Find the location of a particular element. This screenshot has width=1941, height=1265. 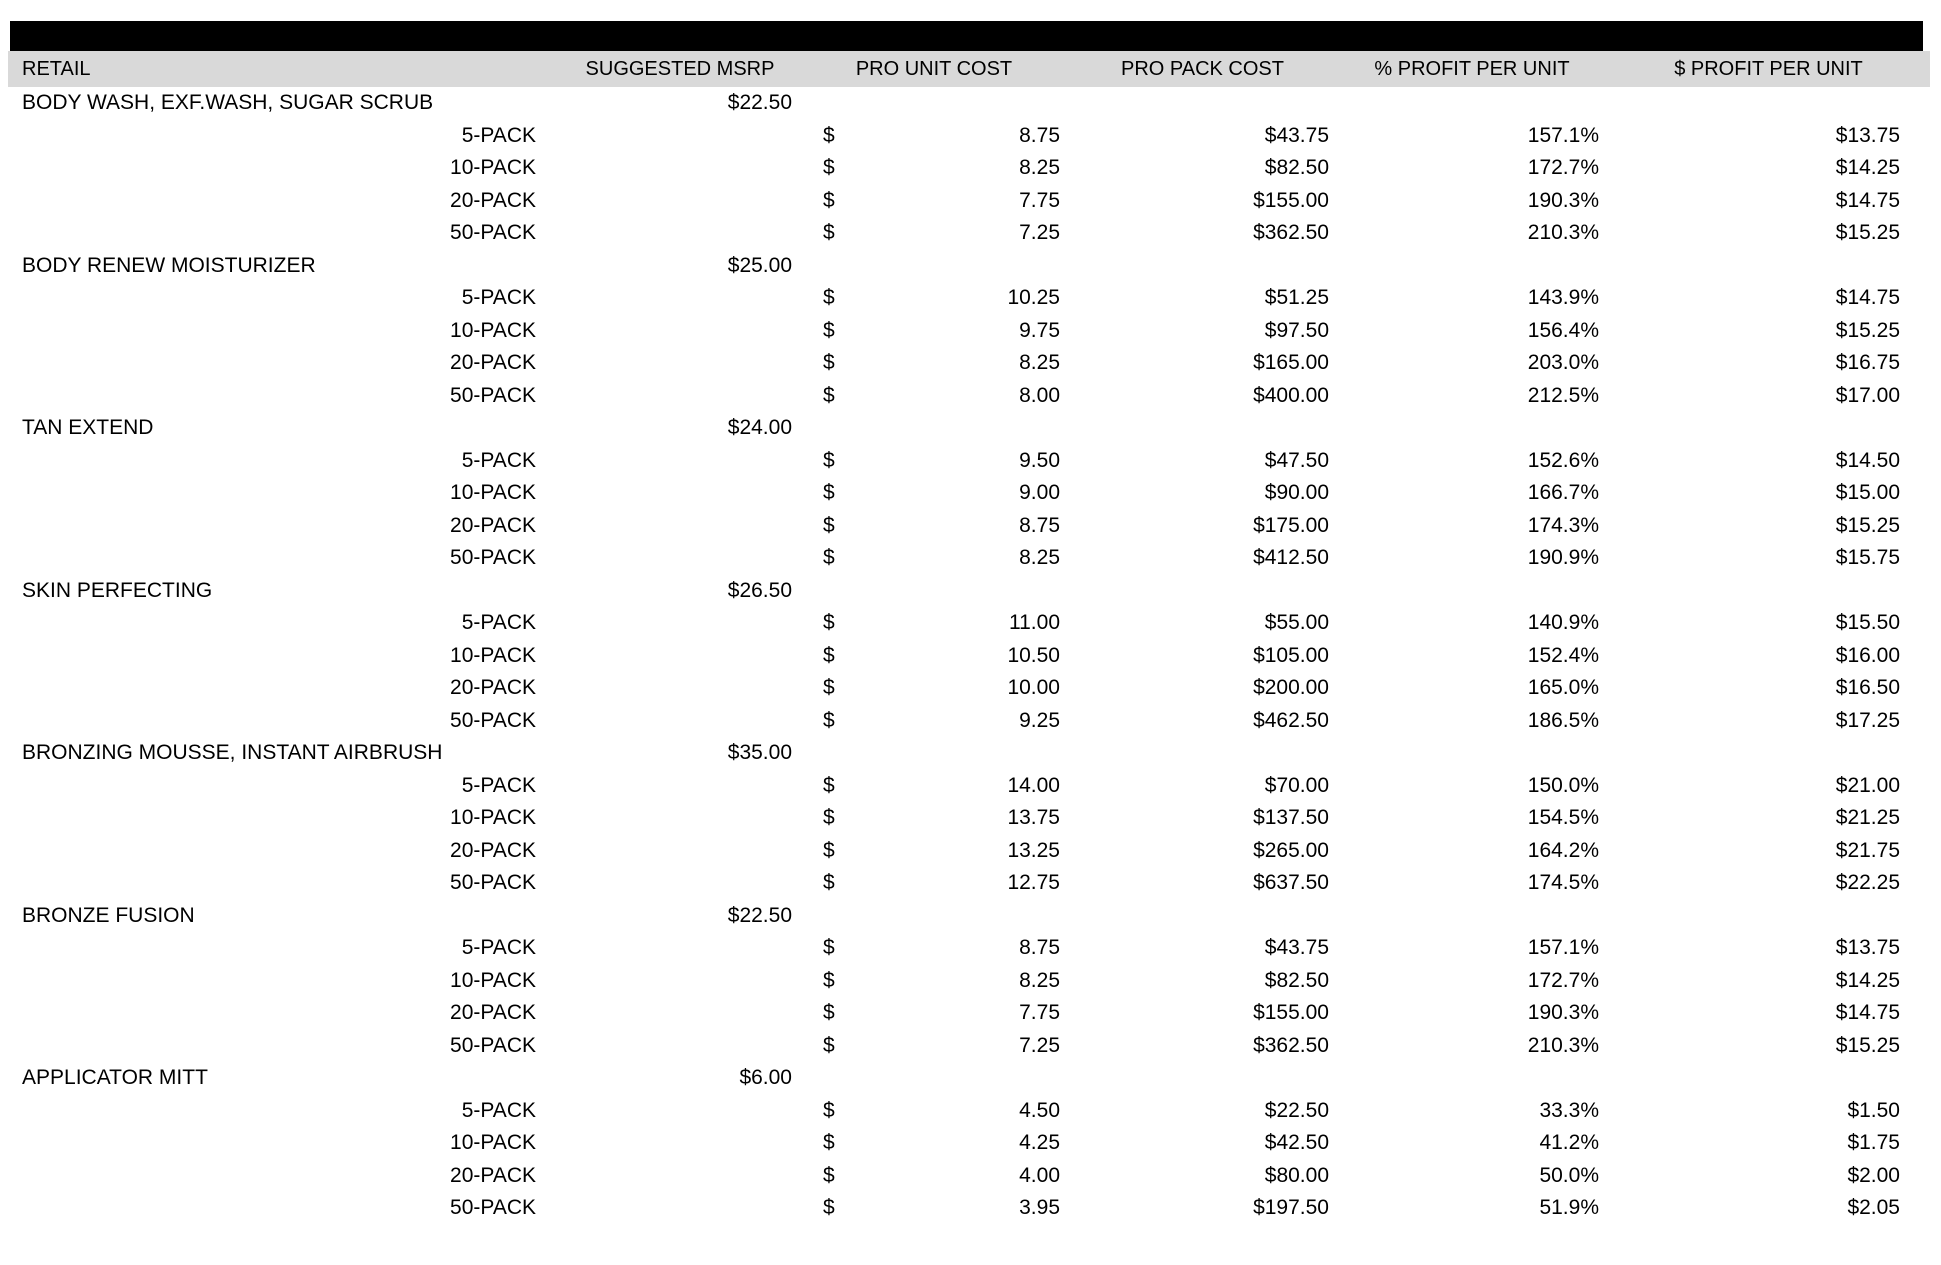

unit-cost-cell: $8.75 is located at coordinates (934, 948).